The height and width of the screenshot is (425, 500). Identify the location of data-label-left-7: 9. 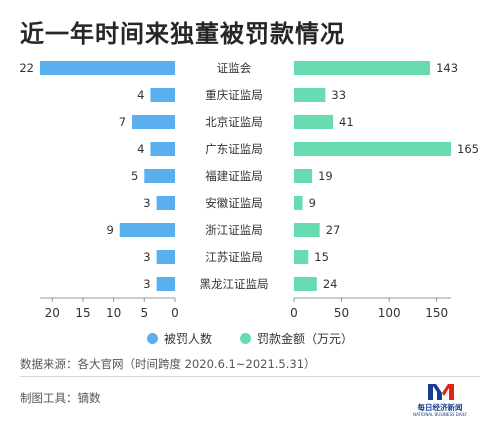
(109, 230).